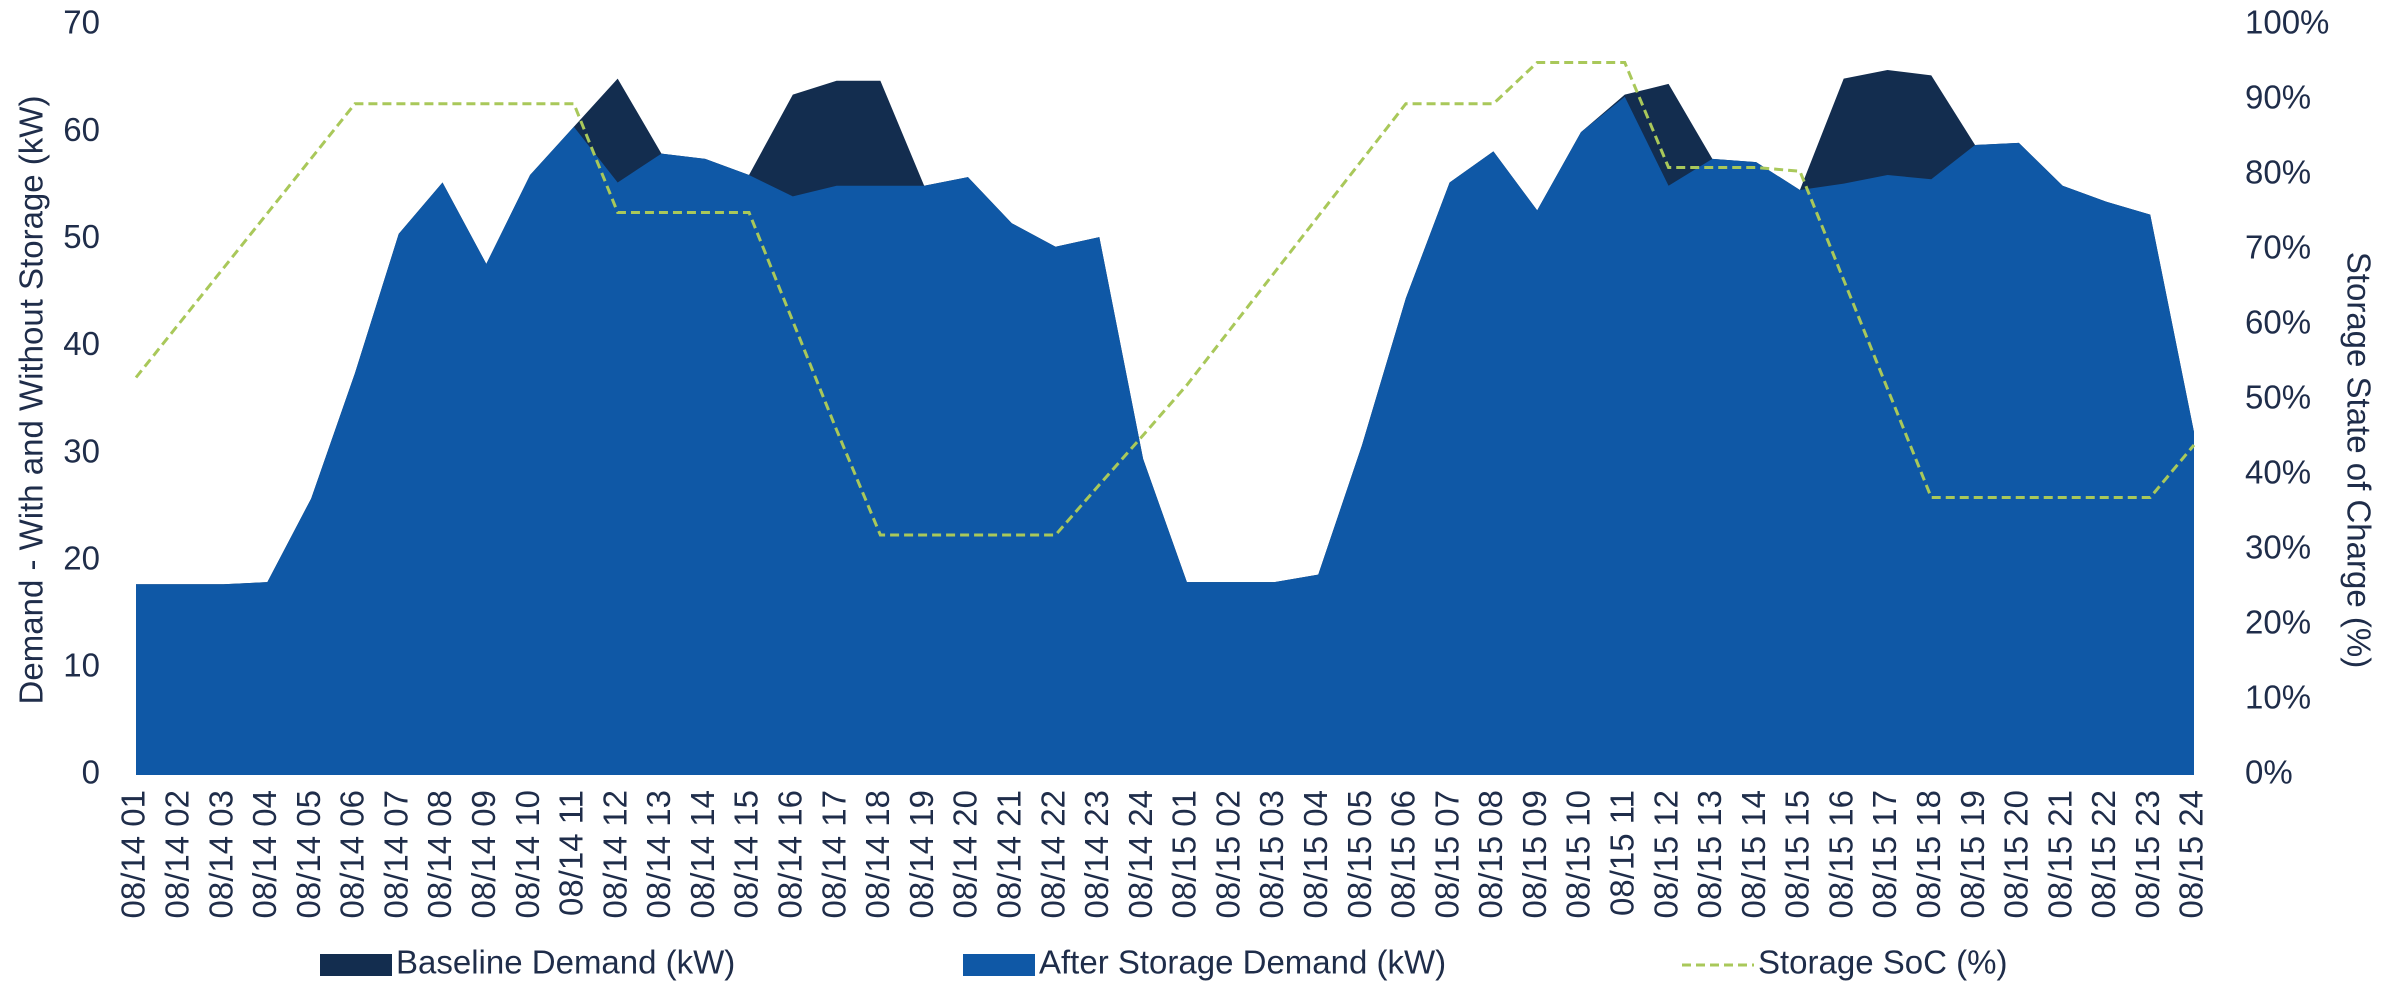  What do you see at coordinates (133, 854) in the screenshot?
I see `x-tick-label: 08/14 01` at bounding box center [133, 854].